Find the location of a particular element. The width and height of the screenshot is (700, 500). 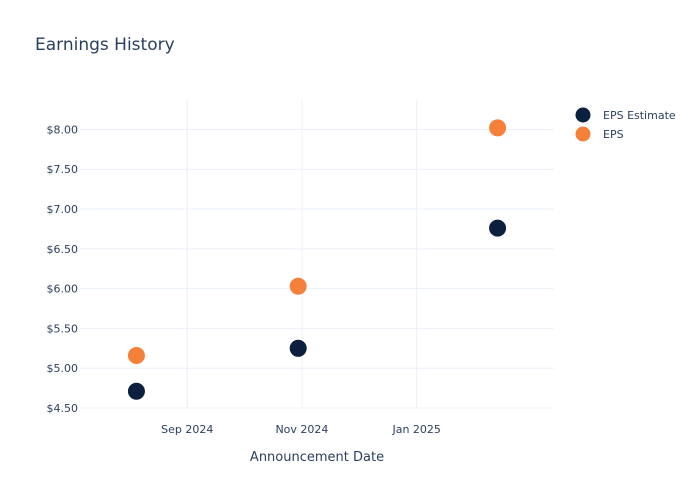

y-tick-label: $5.00 is located at coordinates (63, 368).